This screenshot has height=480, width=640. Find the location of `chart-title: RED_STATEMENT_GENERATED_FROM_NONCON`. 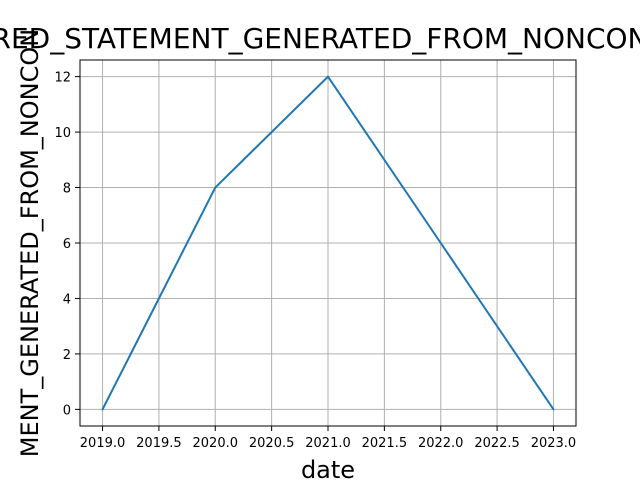

chart-title: RED_STATEMENT_GENERATED_FROM_NONCON is located at coordinates (320, 38).